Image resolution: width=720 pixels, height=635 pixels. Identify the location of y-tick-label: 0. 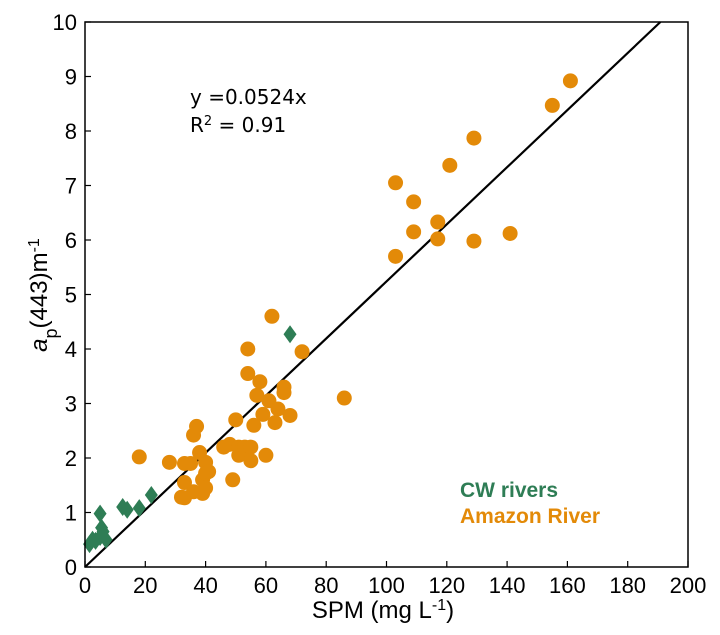
(71, 567).